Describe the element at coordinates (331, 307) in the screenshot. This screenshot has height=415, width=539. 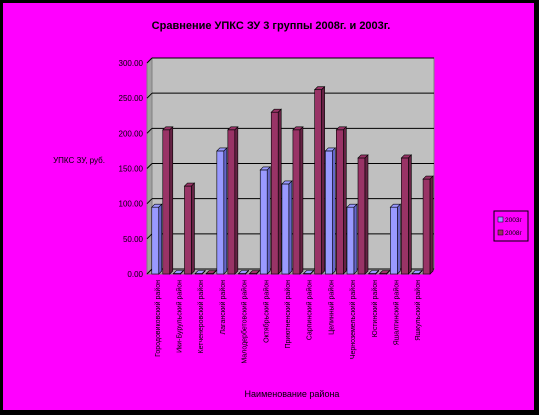
I see `x-tick-label: Целинный район` at that location.